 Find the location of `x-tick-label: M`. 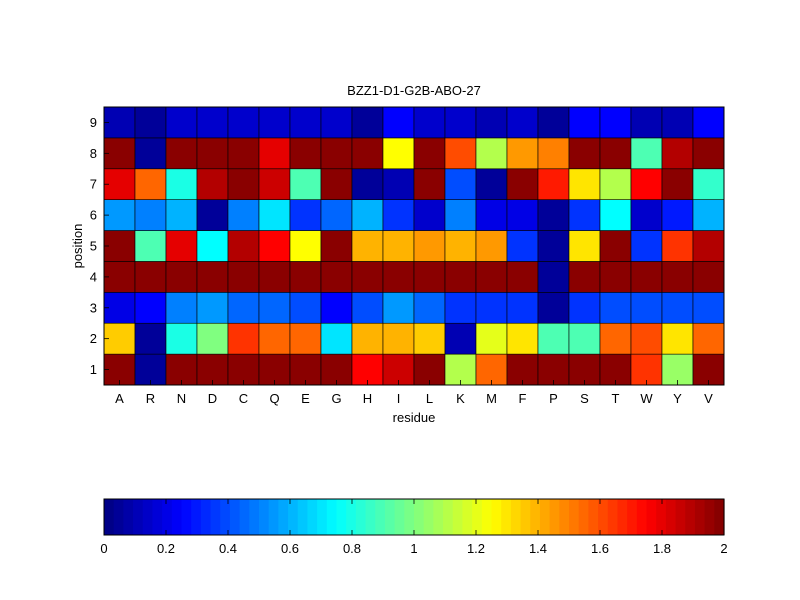

x-tick-label: M is located at coordinates (491, 398).